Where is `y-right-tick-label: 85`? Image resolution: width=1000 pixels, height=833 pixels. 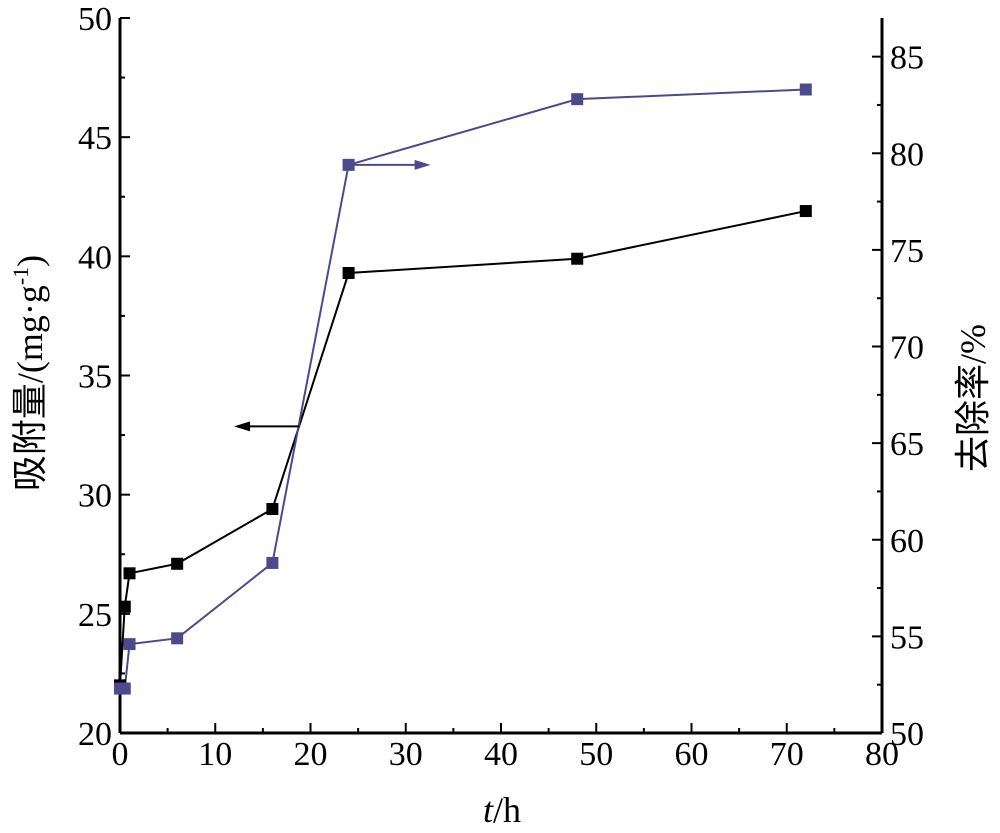 y-right-tick-label: 85 is located at coordinates (907, 58).